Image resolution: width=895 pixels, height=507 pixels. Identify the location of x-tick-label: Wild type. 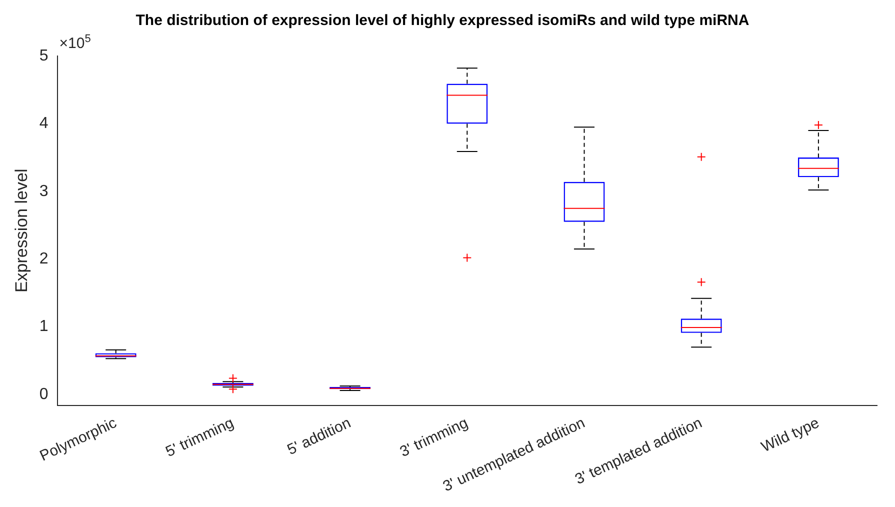
(790, 435).